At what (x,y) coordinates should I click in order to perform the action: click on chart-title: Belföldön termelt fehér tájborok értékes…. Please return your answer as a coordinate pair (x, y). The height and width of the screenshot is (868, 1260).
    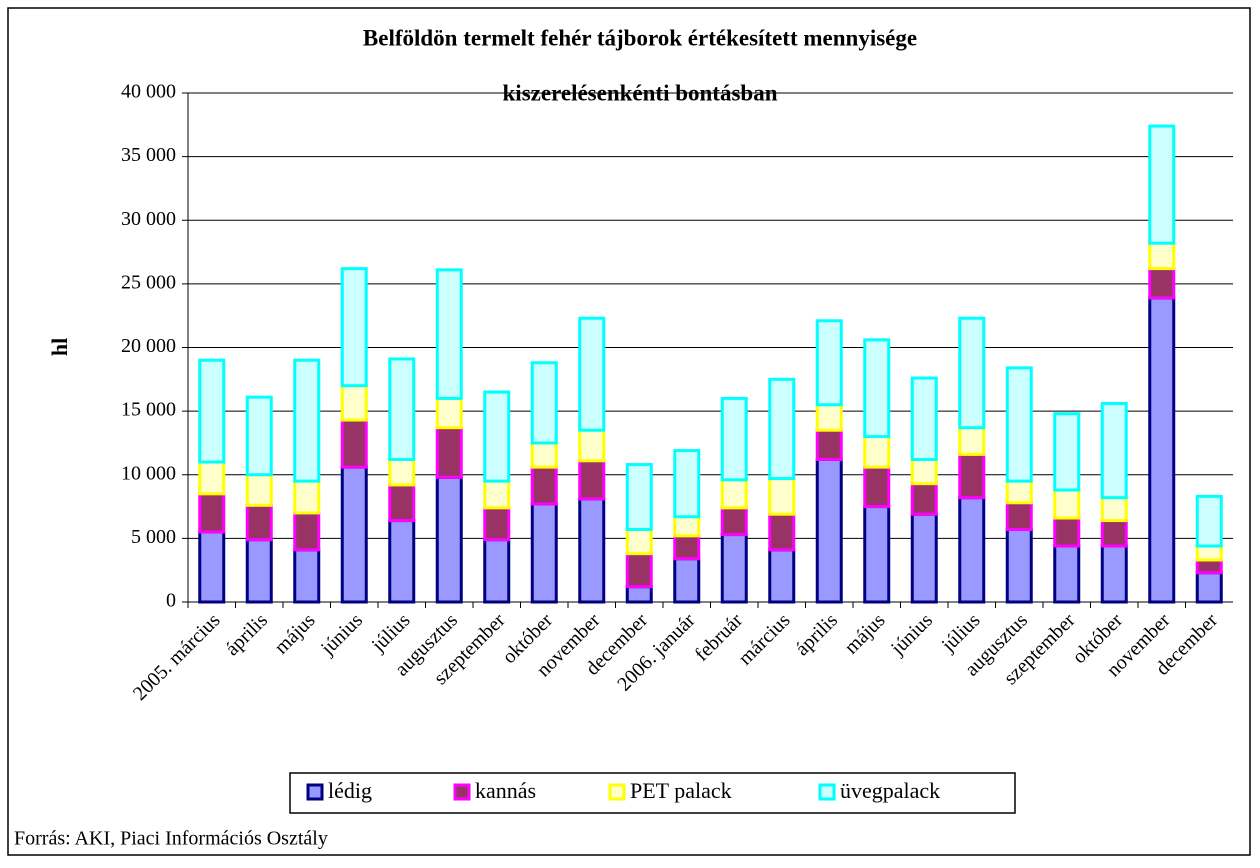
    Looking at the image, I should click on (640, 37).